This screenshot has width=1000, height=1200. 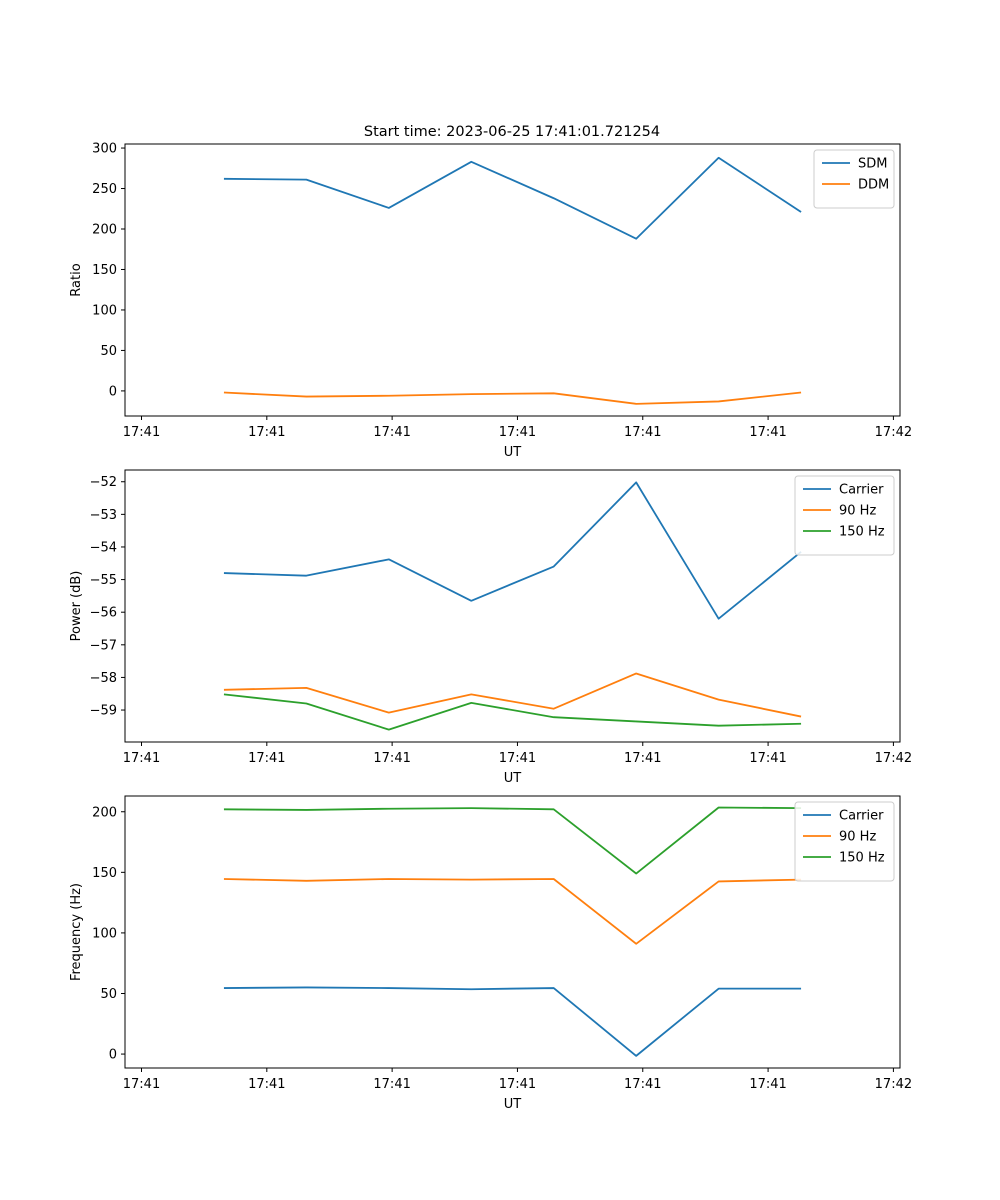 I want to click on legend-label: DDM, so click(x=873, y=185).